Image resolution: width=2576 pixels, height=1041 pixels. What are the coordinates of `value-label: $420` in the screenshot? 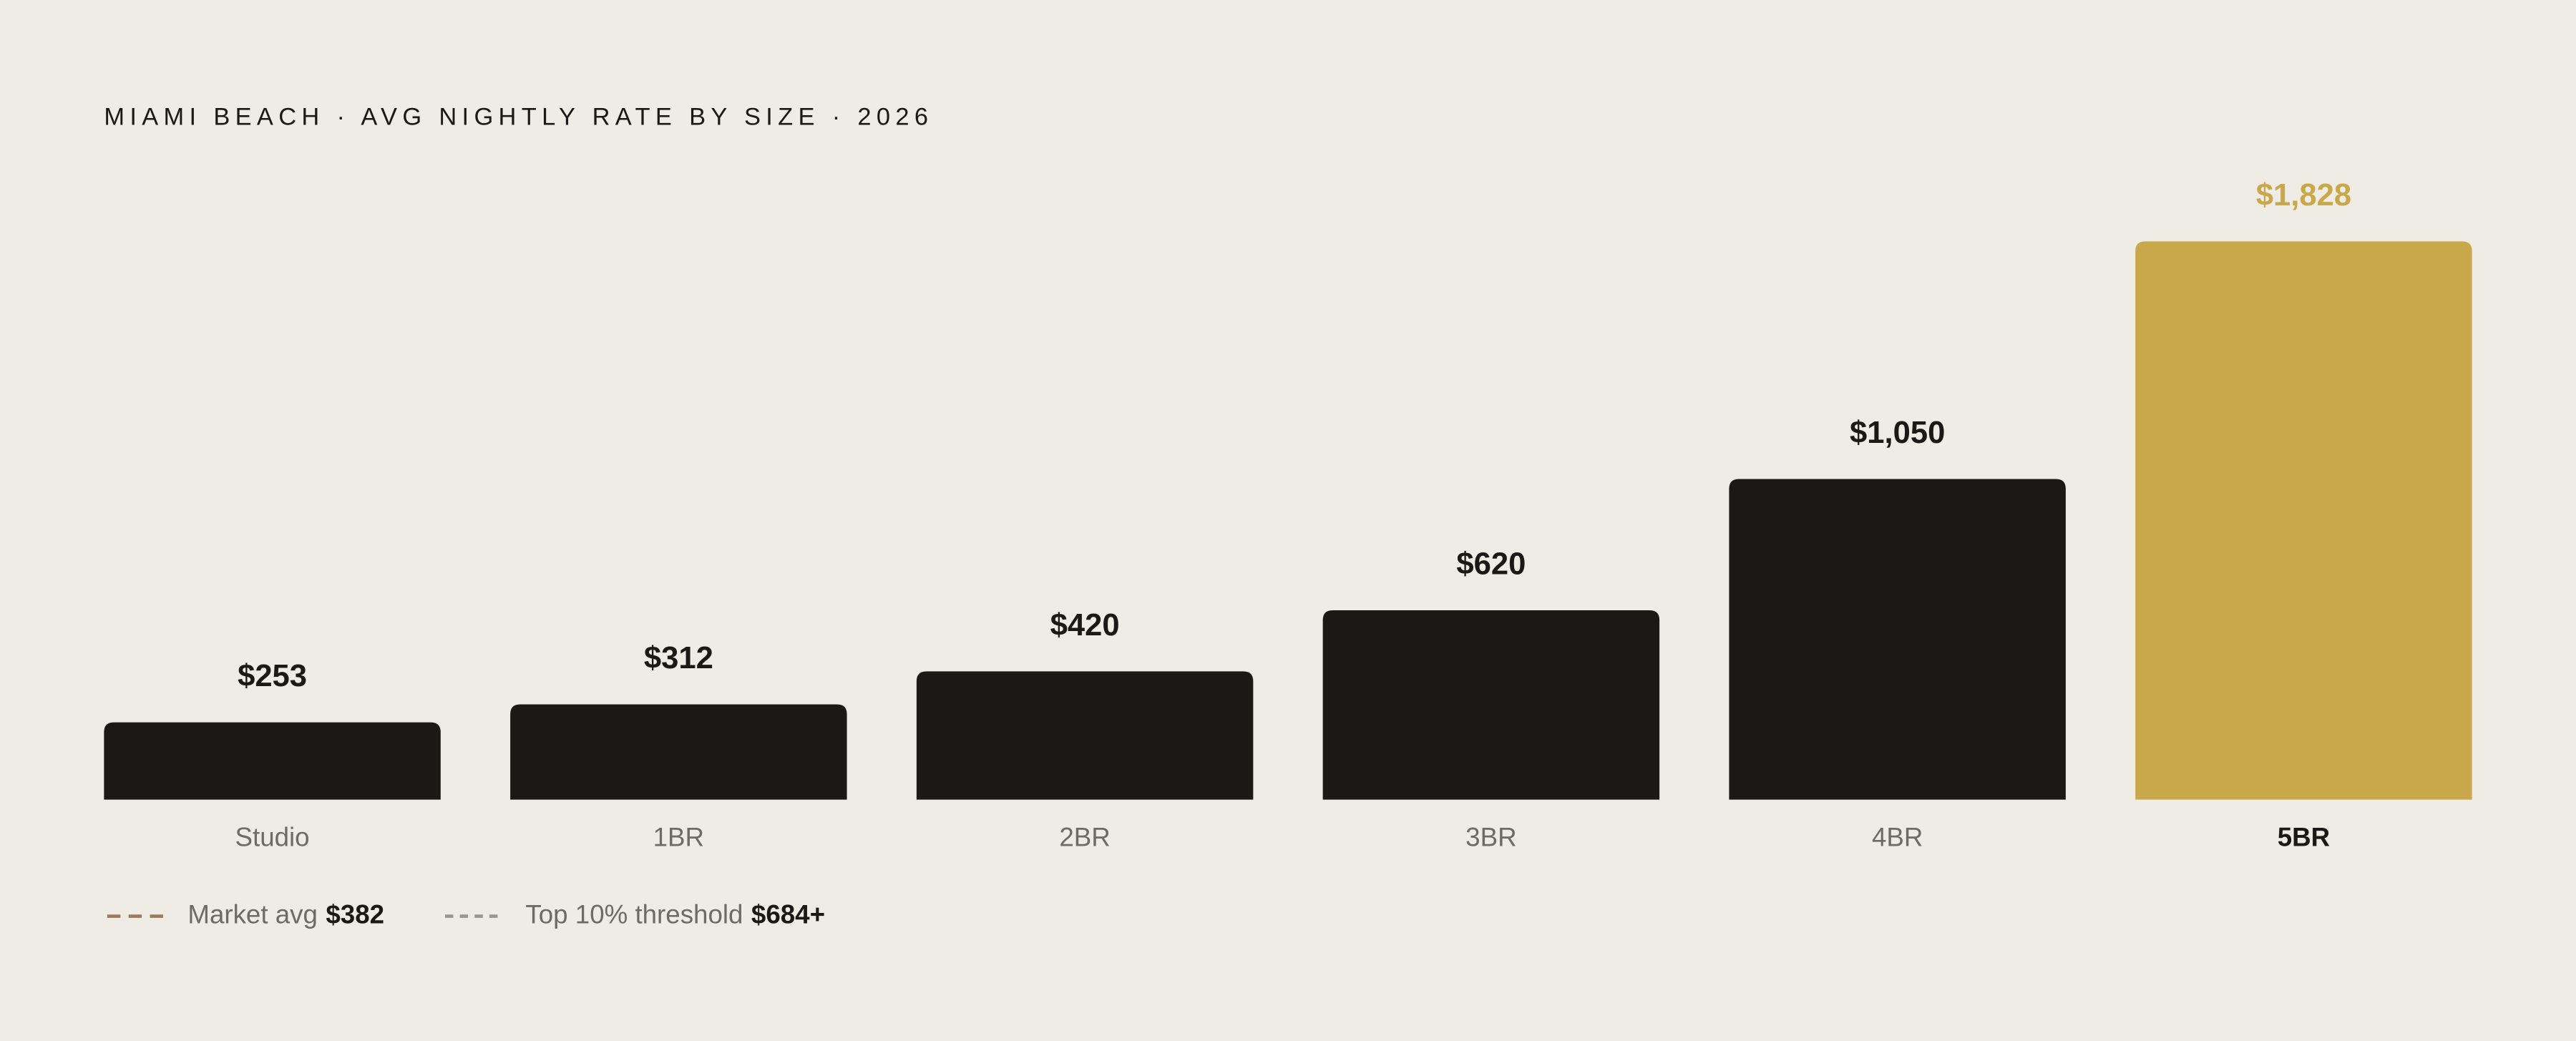 It's located at (1085, 625).